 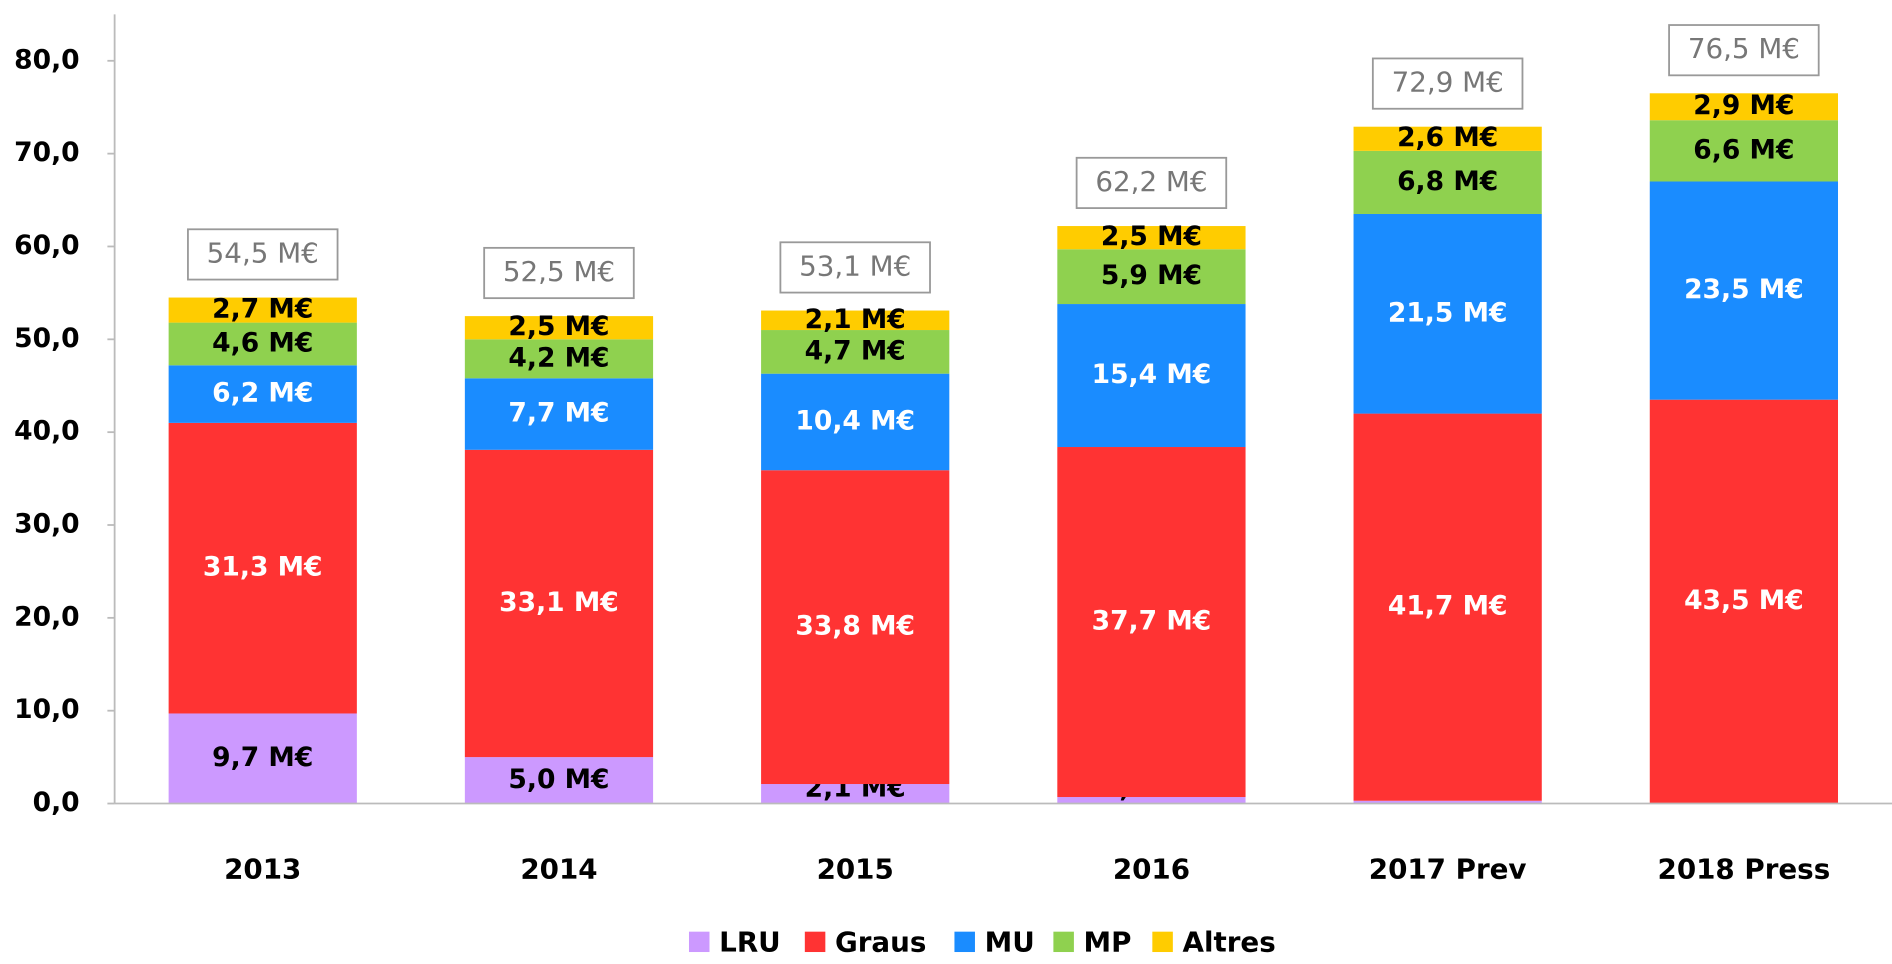 I want to click on value-label: 33,1 M€, so click(x=559, y=602).